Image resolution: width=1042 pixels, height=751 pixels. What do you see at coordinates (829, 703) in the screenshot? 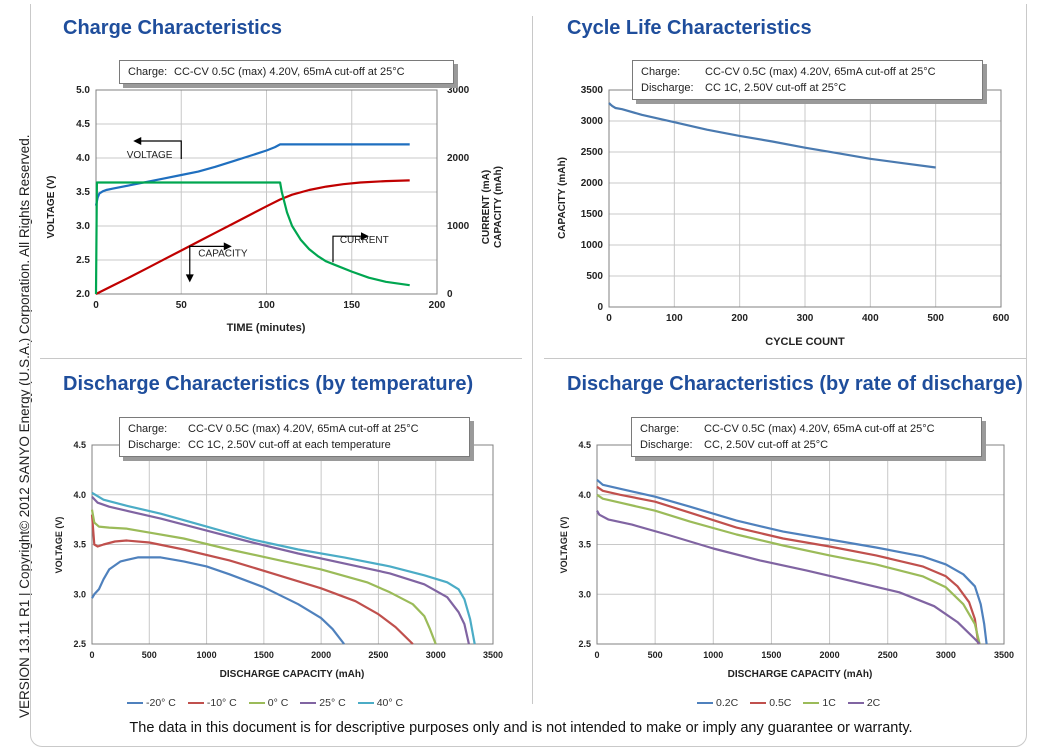
I see `legend-label: 1C` at bounding box center [829, 703].